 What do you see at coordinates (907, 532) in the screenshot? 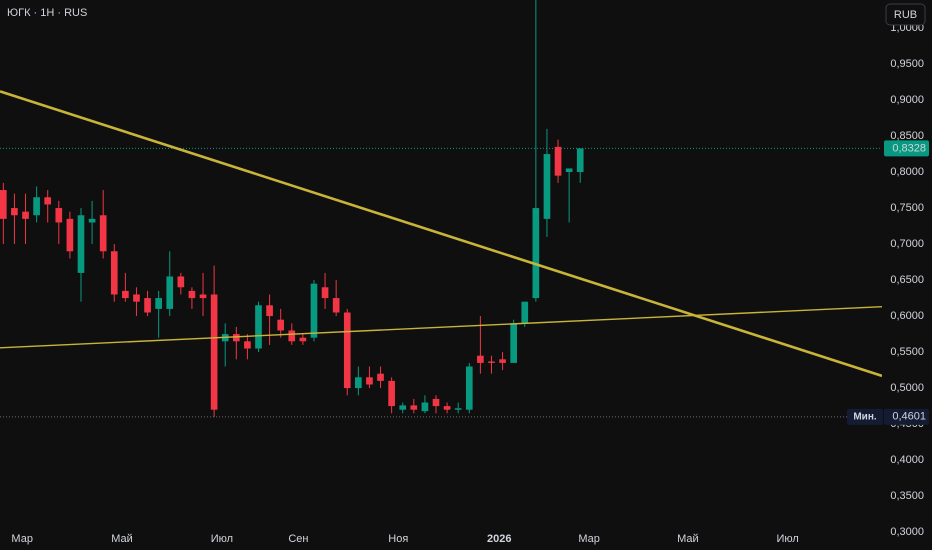
I see `y-tick-label: 0,3000` at bounding box center [907, 532].